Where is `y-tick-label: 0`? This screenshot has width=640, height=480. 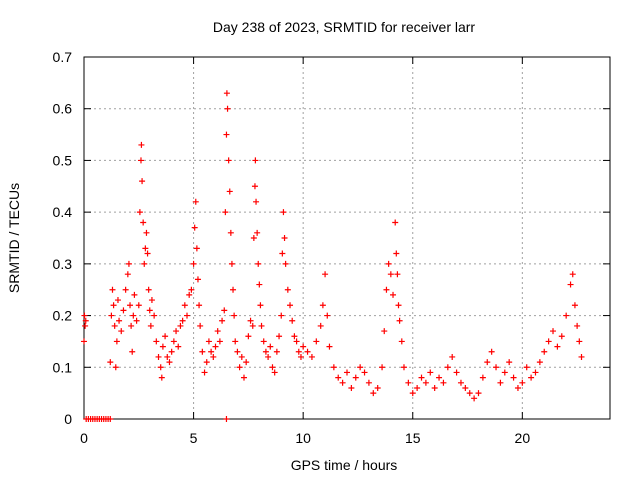 y-tick-label: 0 is located at coordinates (68, 419).